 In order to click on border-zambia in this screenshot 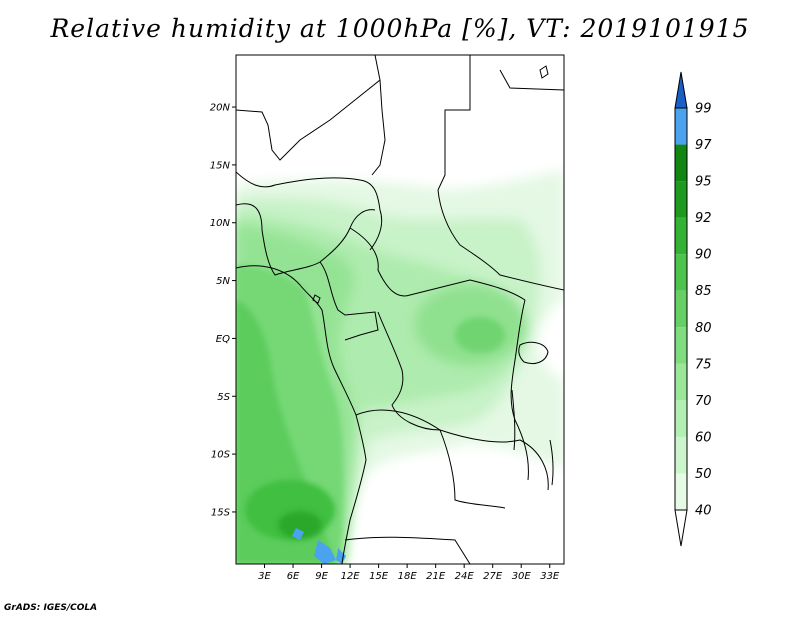, I will do `click(494, 460)`.